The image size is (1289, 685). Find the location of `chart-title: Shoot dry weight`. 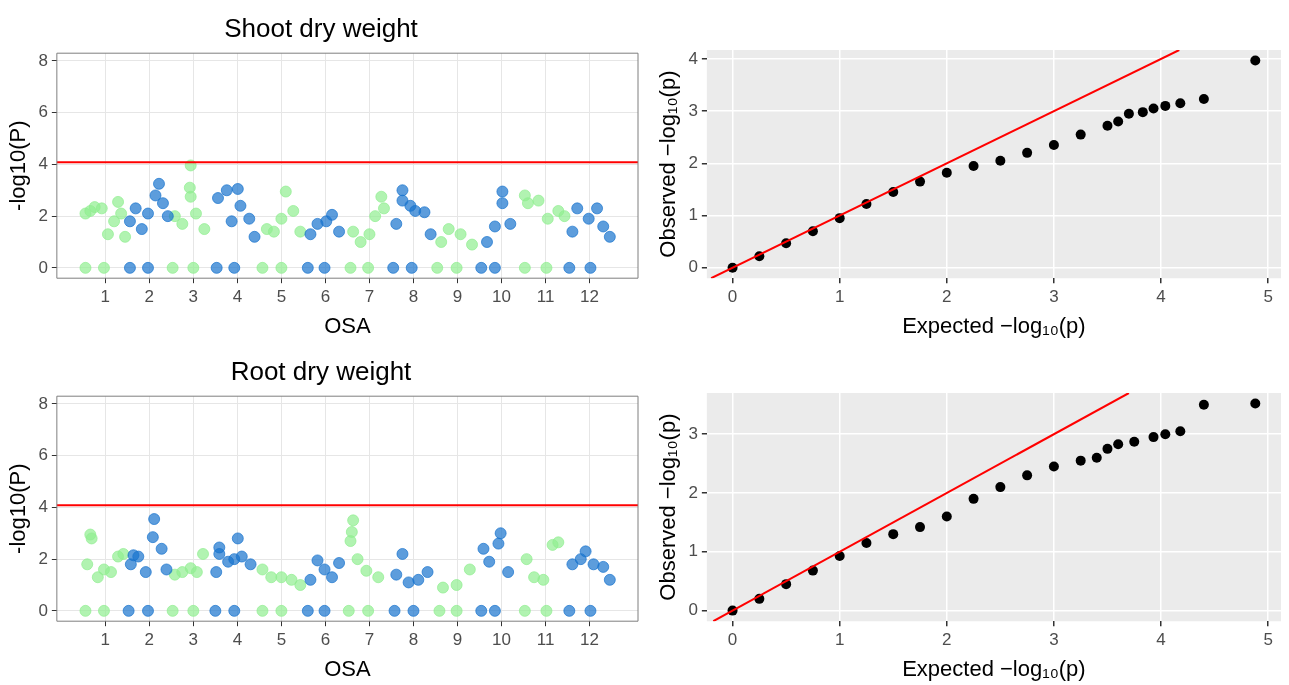

chart-title: Shoot dry weight is located at coordinates (321, 27).